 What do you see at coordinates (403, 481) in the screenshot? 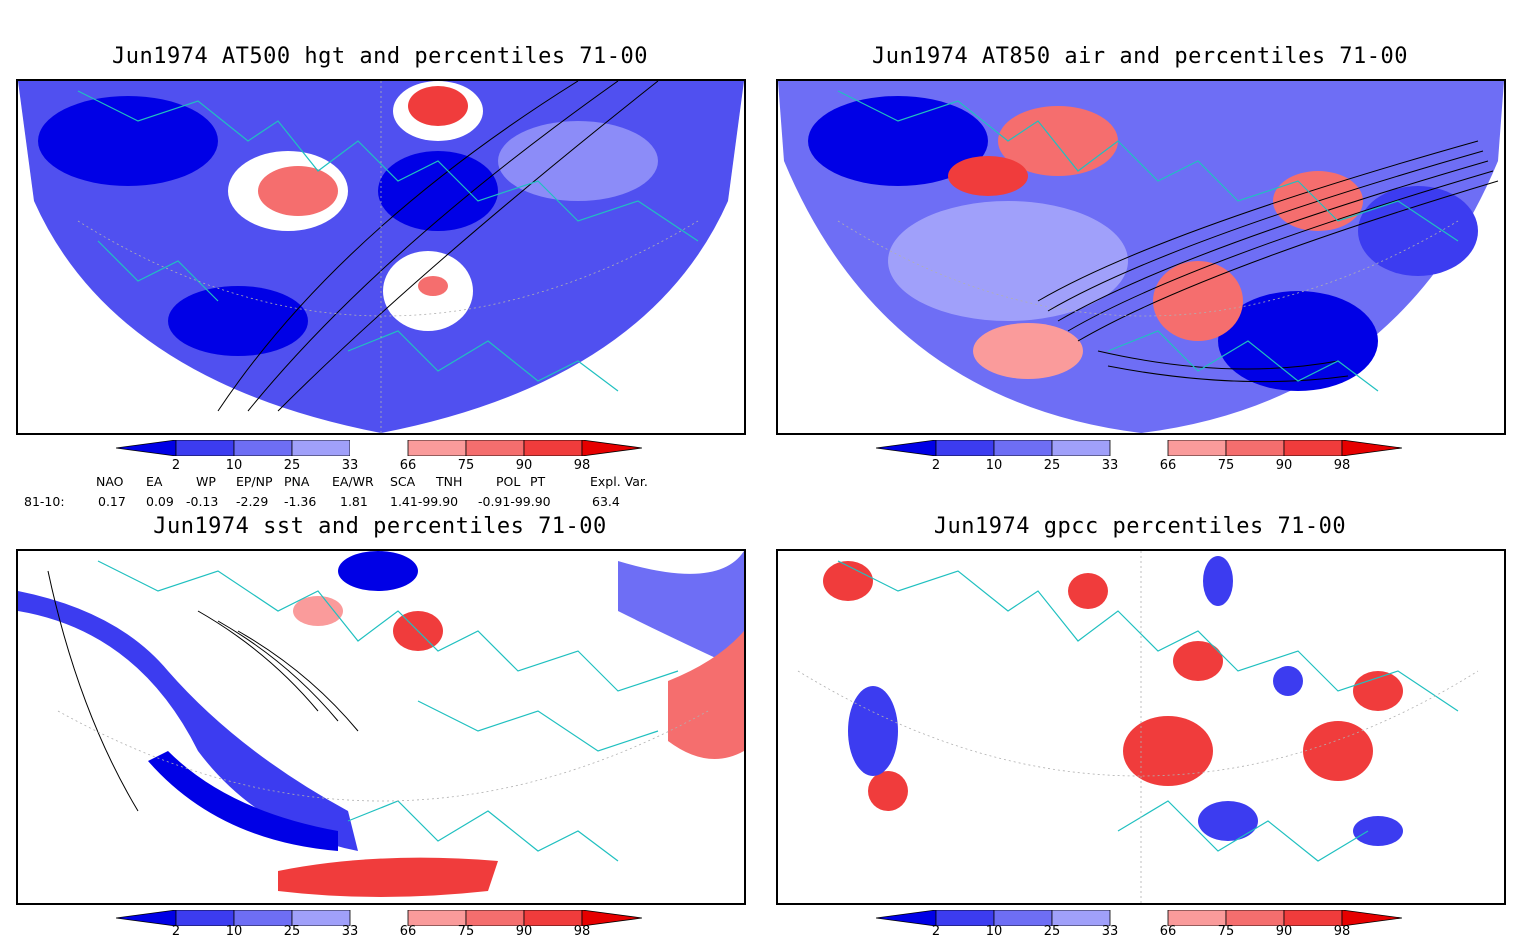
I see `index-header: SCA` at bounding box center [403, 481].